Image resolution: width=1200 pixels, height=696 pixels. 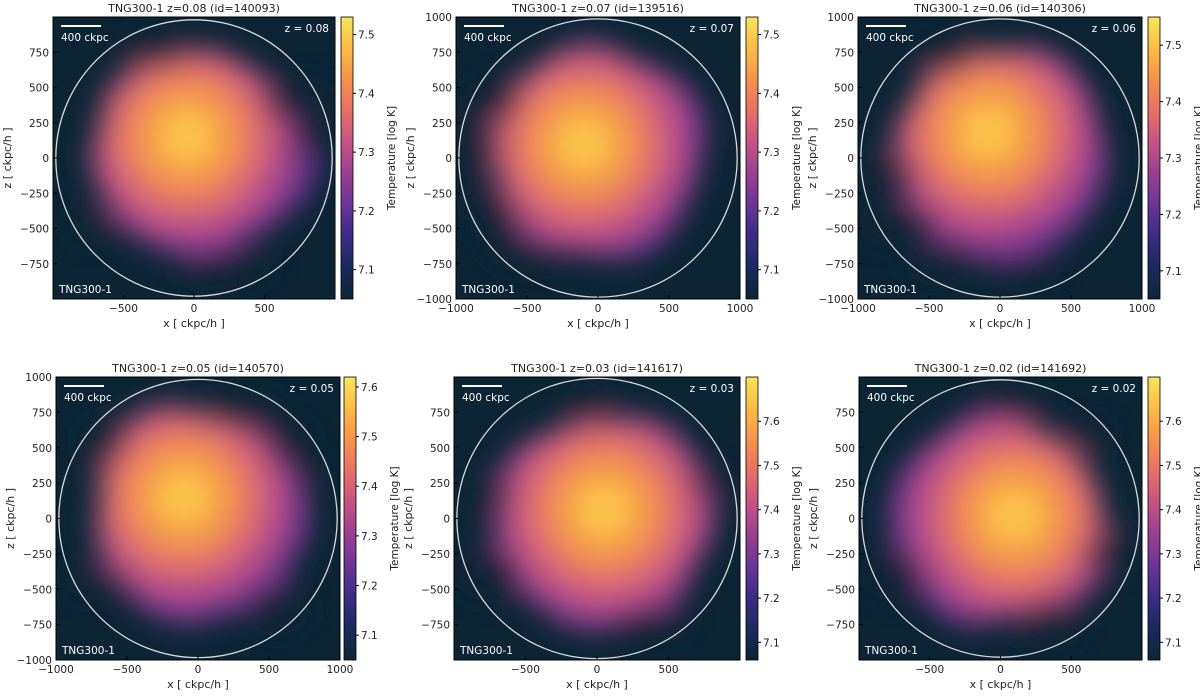 I want to click on panel-title: TNG300-1 z=0.02 (id=141692), so click(x=1000, y=368).